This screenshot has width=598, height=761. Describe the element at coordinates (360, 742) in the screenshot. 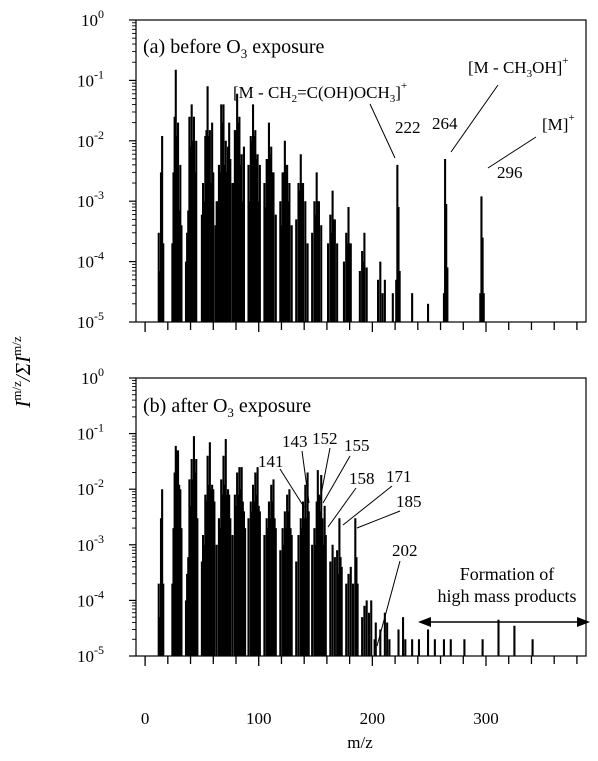

I see `x-axis-title: m/z` at that location.